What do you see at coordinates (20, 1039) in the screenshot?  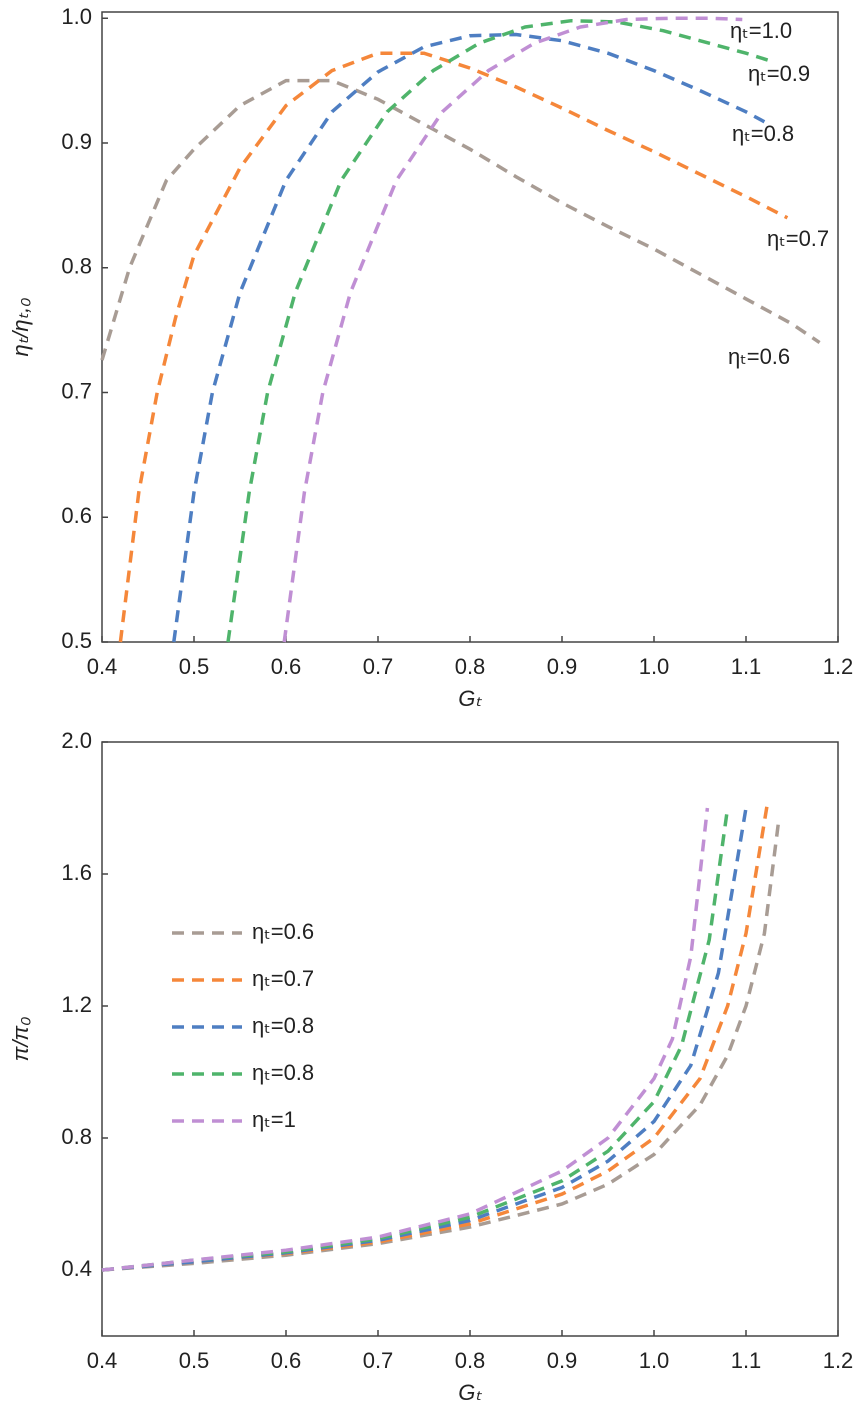 I see `y-axis-label: π/π₀` at bounding box center [20, 1039].